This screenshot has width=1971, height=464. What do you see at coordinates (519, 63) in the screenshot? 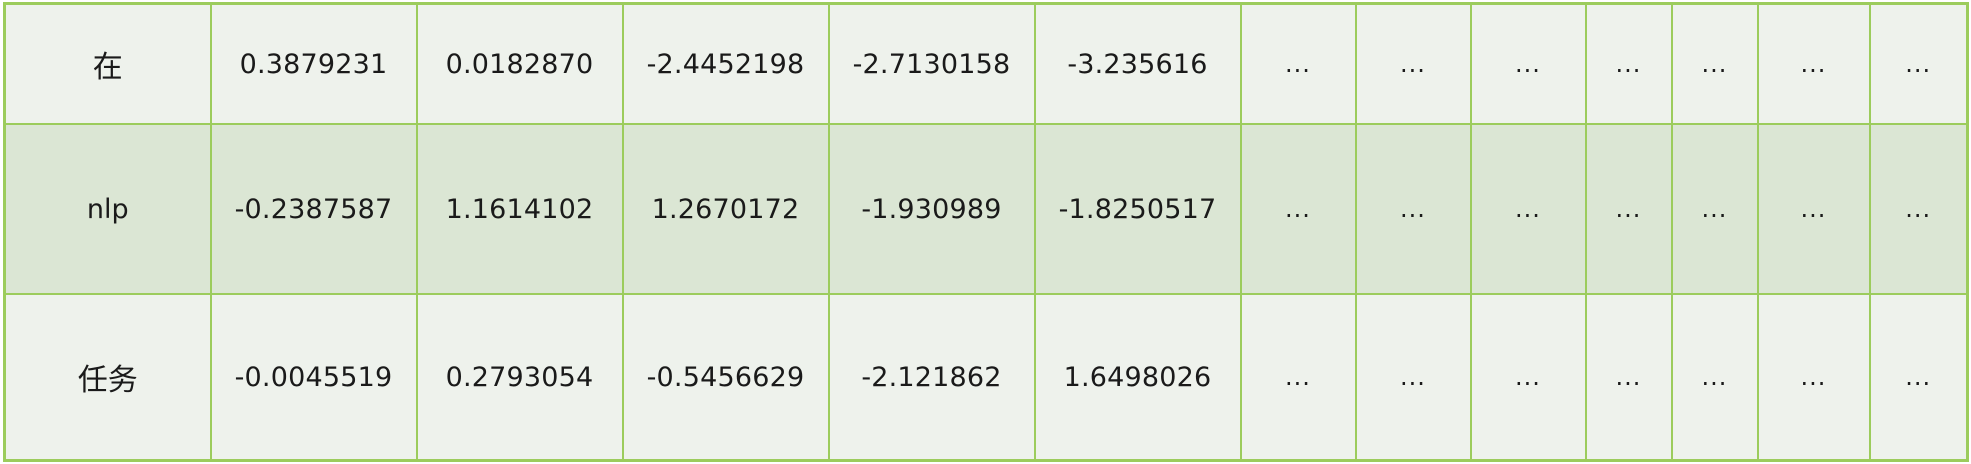
I see `vector-value-cell: 0.0182870` at bounding box center [519, 63].